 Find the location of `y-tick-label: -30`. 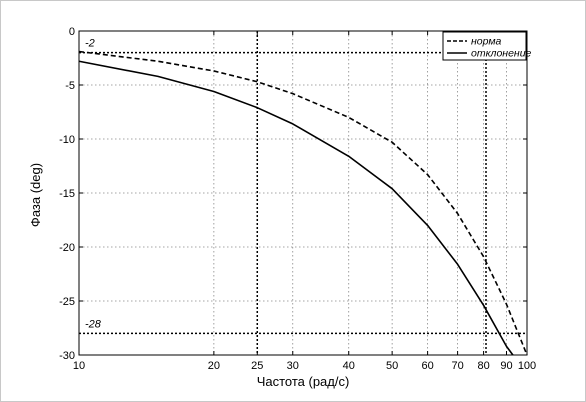

y-tick-label: -30 is located at coordinates (67, 356).